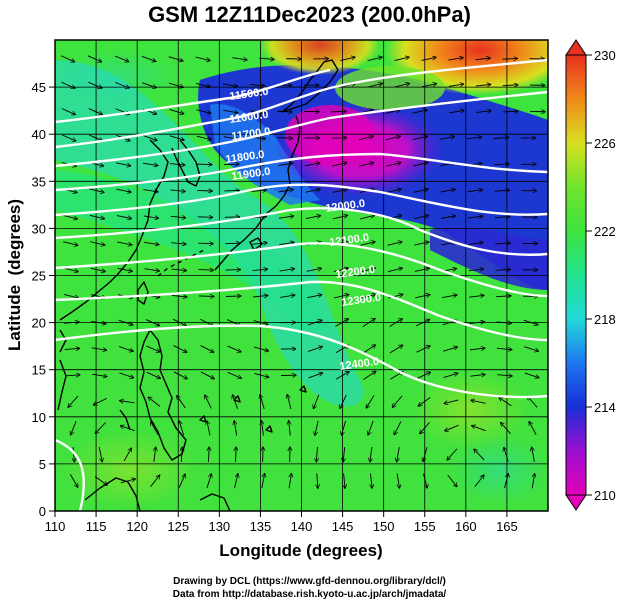 This screenshot has height=605, width=619. What do you see at coordinates (359, 364) in the screenshot?
I see `contour-label-12400.0: 12400.0` at bounding box center [359, 364].